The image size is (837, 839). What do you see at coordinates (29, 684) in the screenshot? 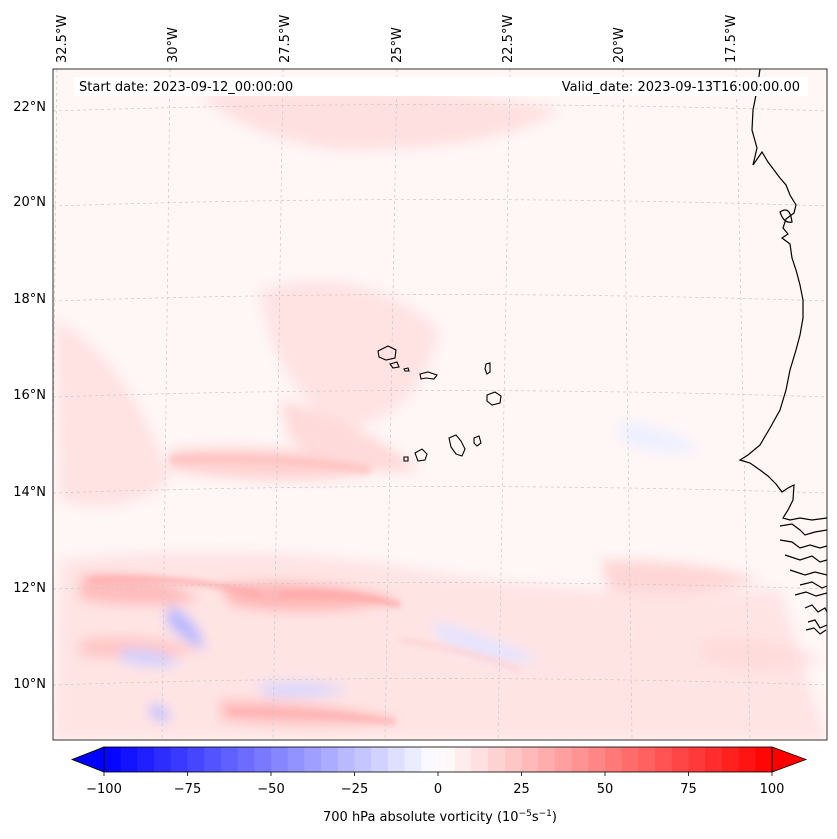
I see `lat-label-10n: 10°N` at bounding box center [29, 684].